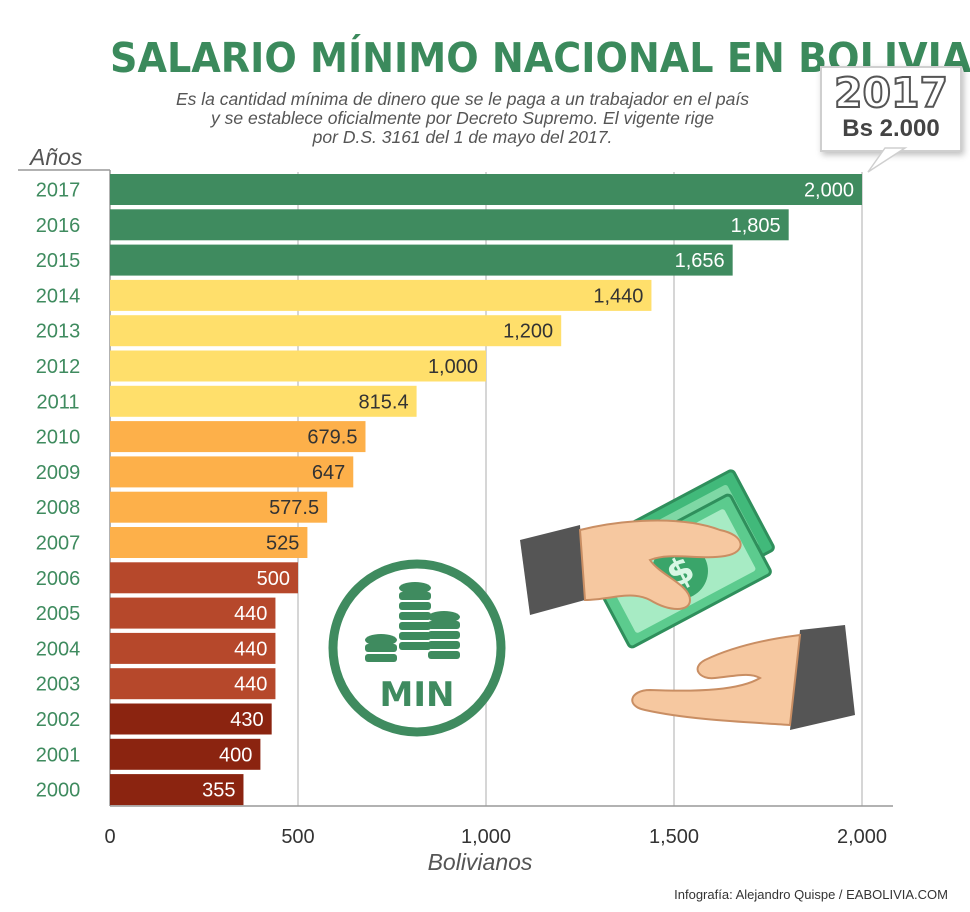 The height and width of the screenshot is (912, 970). I want to click on y-tick-label: 2011, so click(57, 402).